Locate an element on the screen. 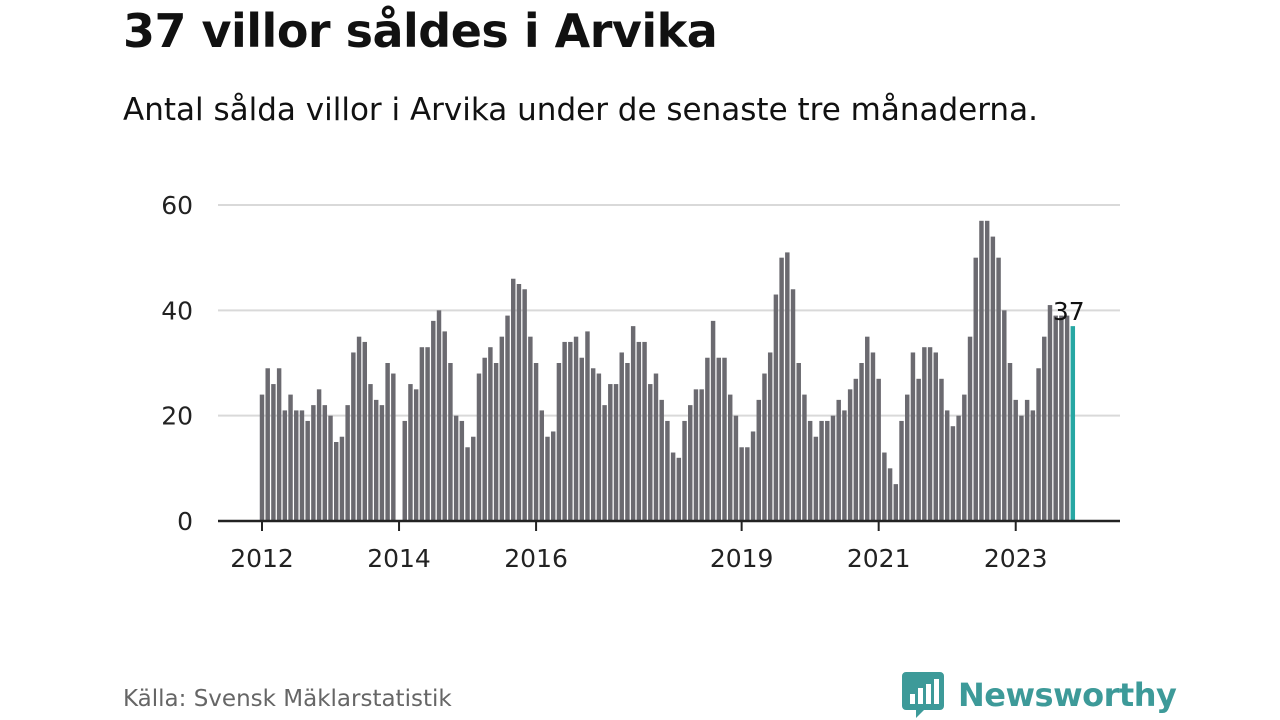 The width and height of the screenshot is (1280, 720). y-tick-label: 60 is located at coordinates (177, 205).